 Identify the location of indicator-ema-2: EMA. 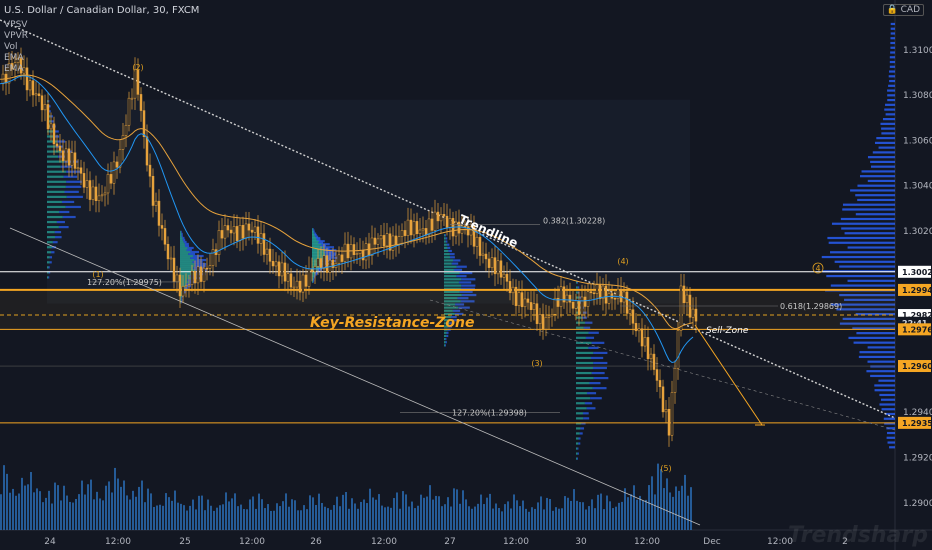
(14, 69).